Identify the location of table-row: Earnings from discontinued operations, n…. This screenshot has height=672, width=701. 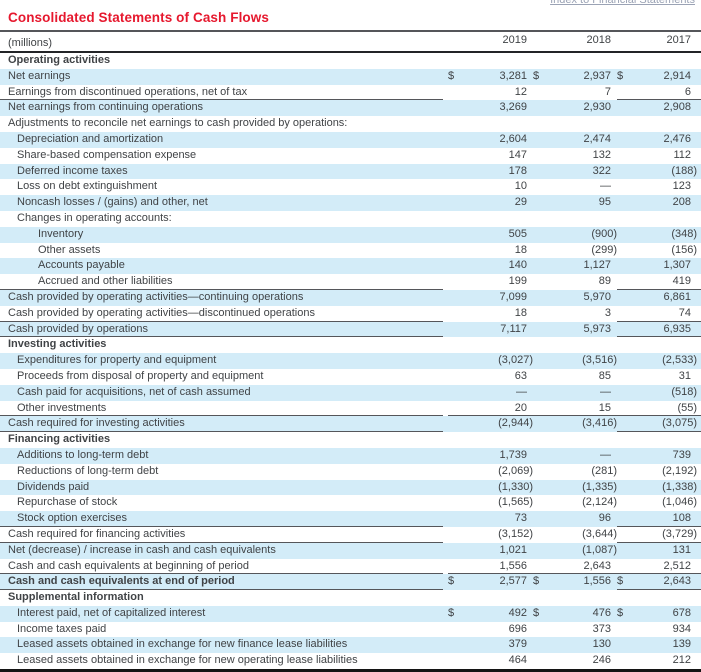
(350, 93).